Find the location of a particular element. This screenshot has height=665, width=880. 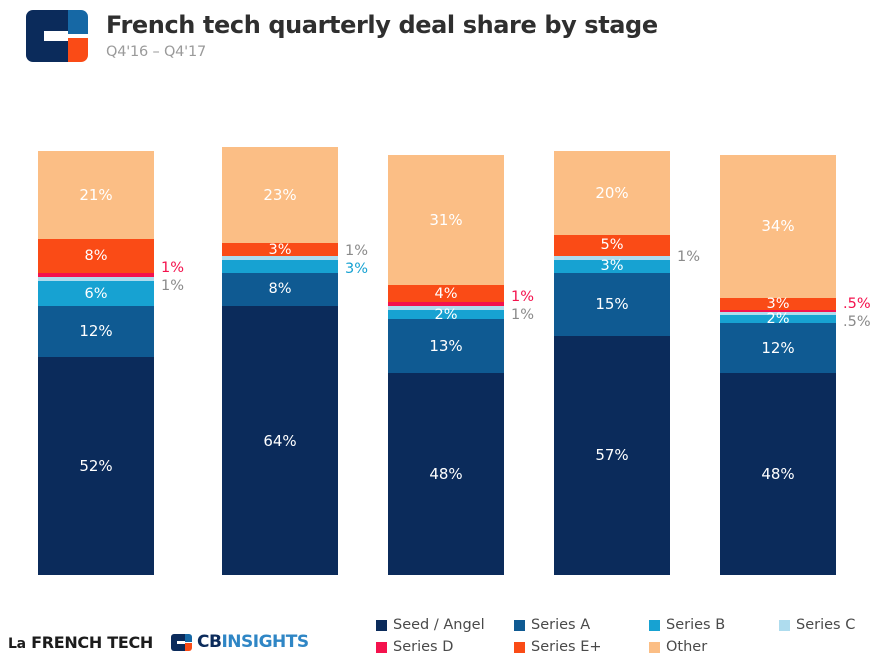

stacked-bar: 31% 4% 2% 13% 48% is located at coordinates (446, 365).